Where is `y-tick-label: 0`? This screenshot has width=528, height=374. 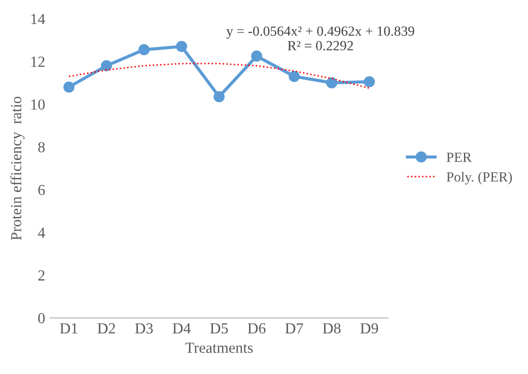
y-tick-label: 0 is located at coordinates (41, 318).